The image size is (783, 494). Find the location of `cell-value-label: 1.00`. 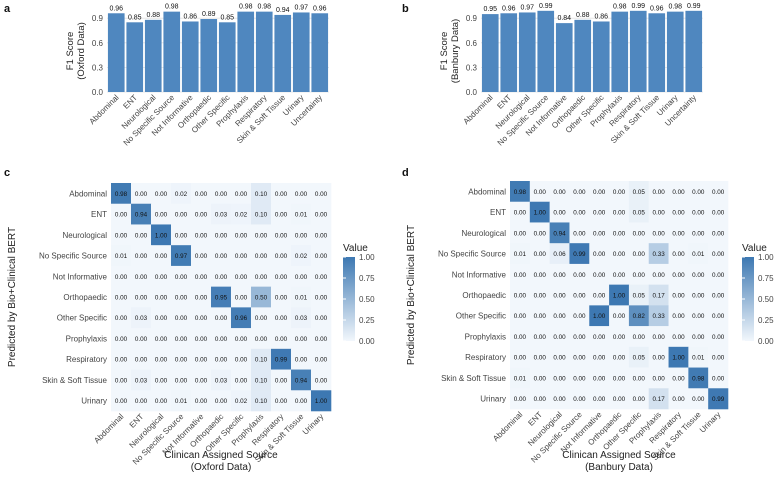

cell-value-label: 1.00 is located at coordinates (161, 235).